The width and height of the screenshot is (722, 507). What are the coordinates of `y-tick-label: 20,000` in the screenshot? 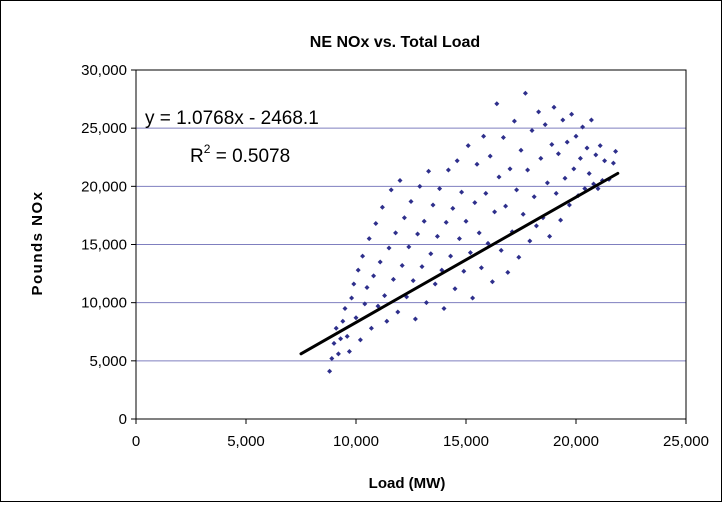 It's located at (104, 186).